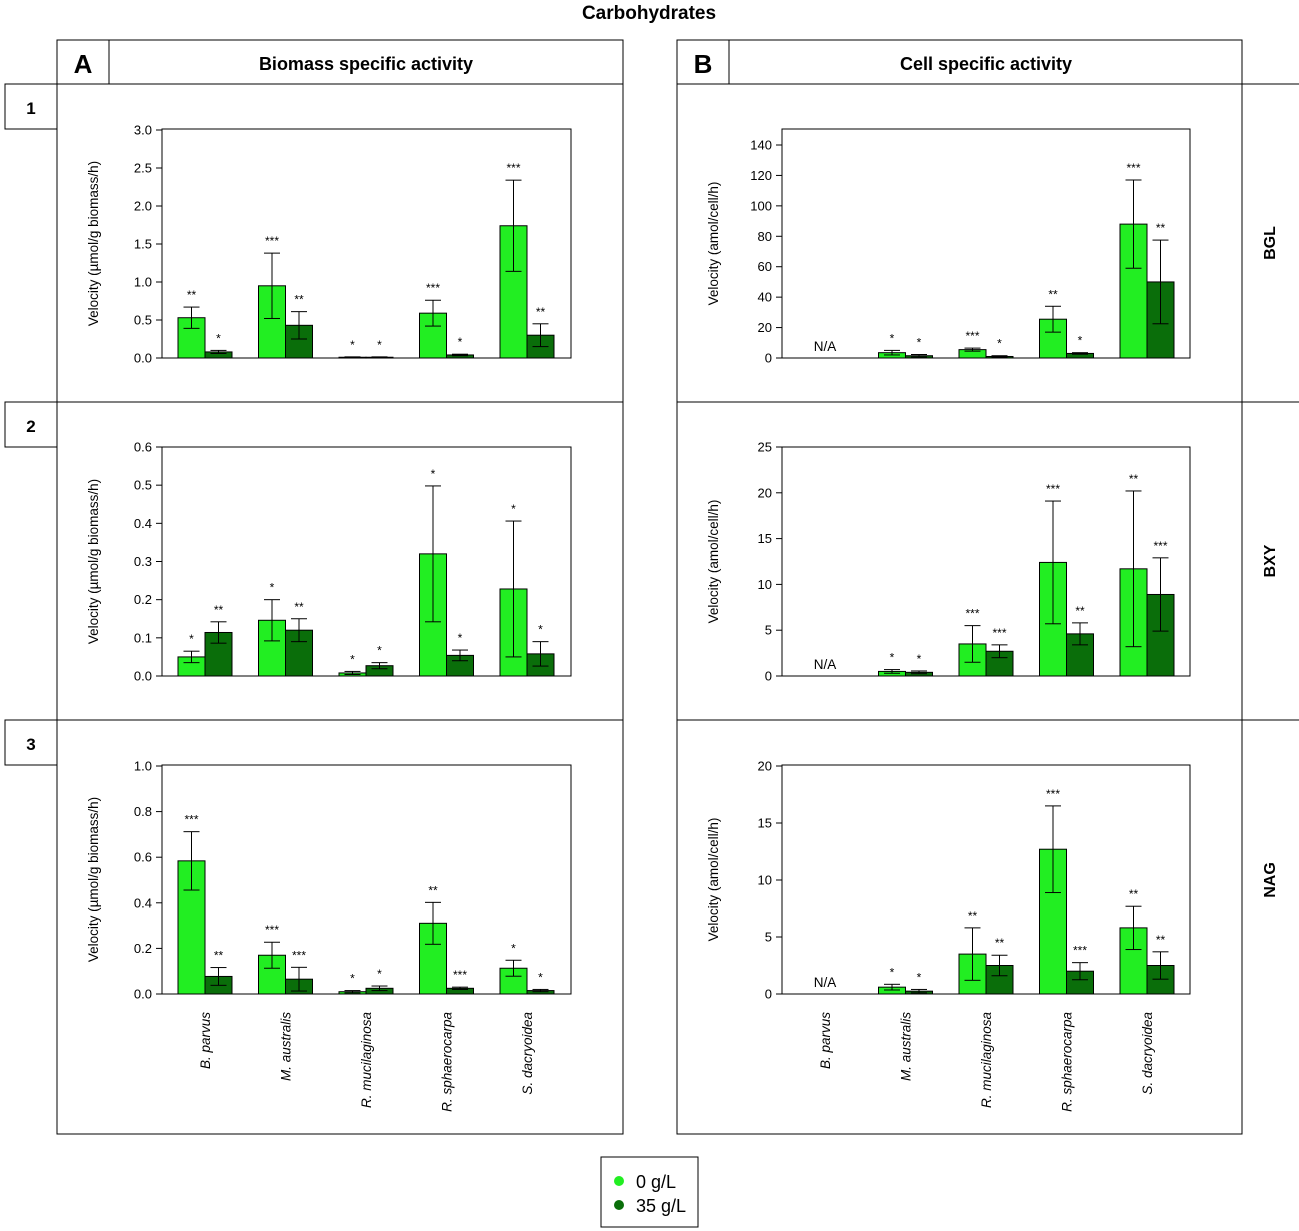 This screenshot has height=1231, width=1299. What do you see at coordinates (1270, 243) in the screenshot?
I see `enzyme-label-bgl: BGL` at bounding box center [1270, 243].